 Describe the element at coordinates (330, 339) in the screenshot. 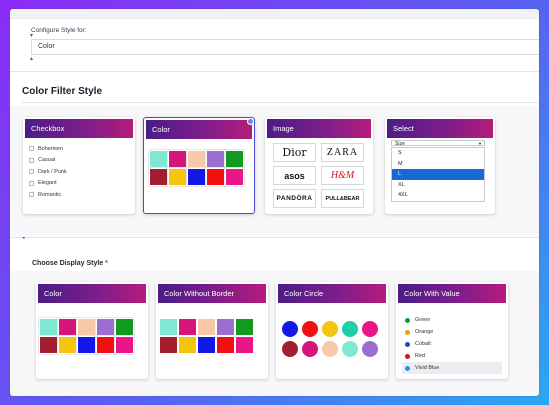

I see `color-circle-grid` at that location.